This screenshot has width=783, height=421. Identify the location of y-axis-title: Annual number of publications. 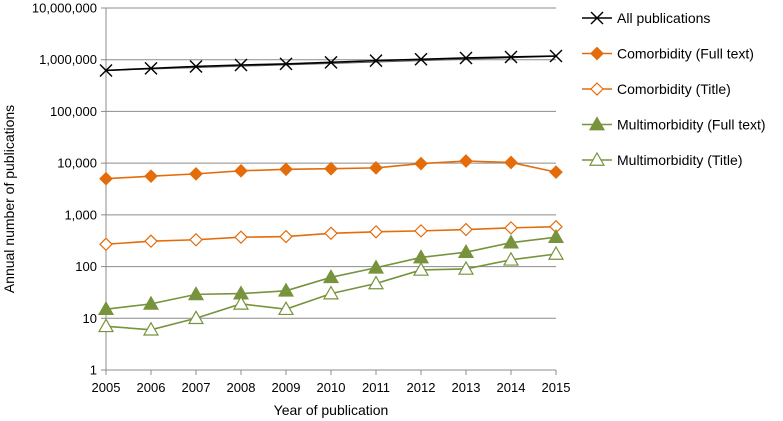
(9, 199).